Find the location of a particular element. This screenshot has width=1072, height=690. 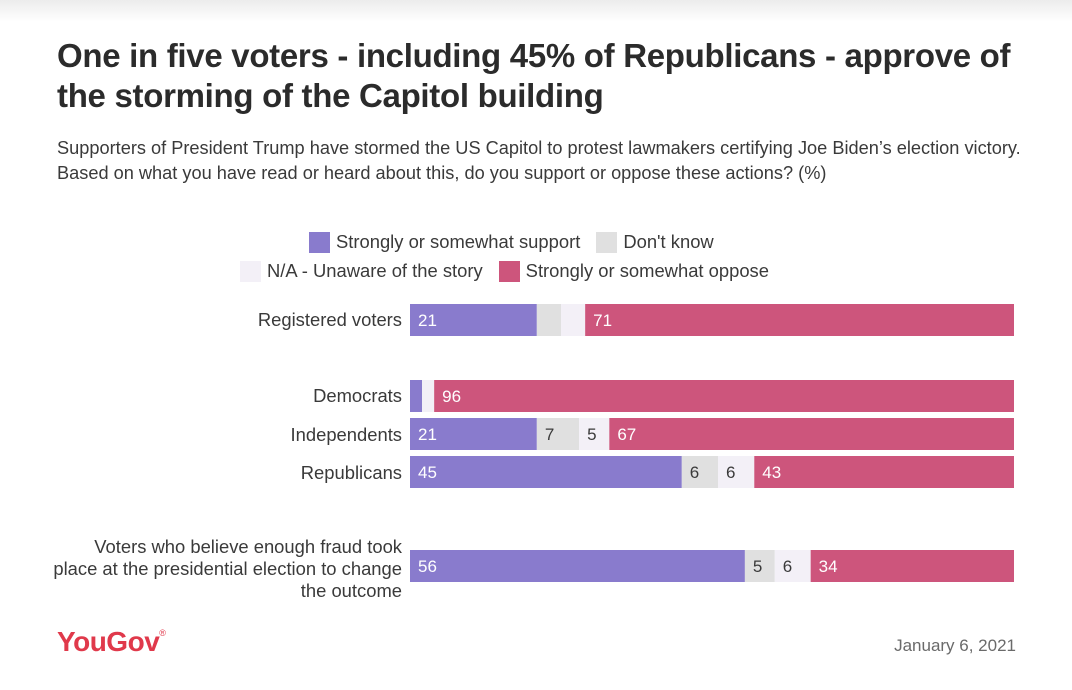

bar-democrats-oppose is located at coordinates (724, 396).